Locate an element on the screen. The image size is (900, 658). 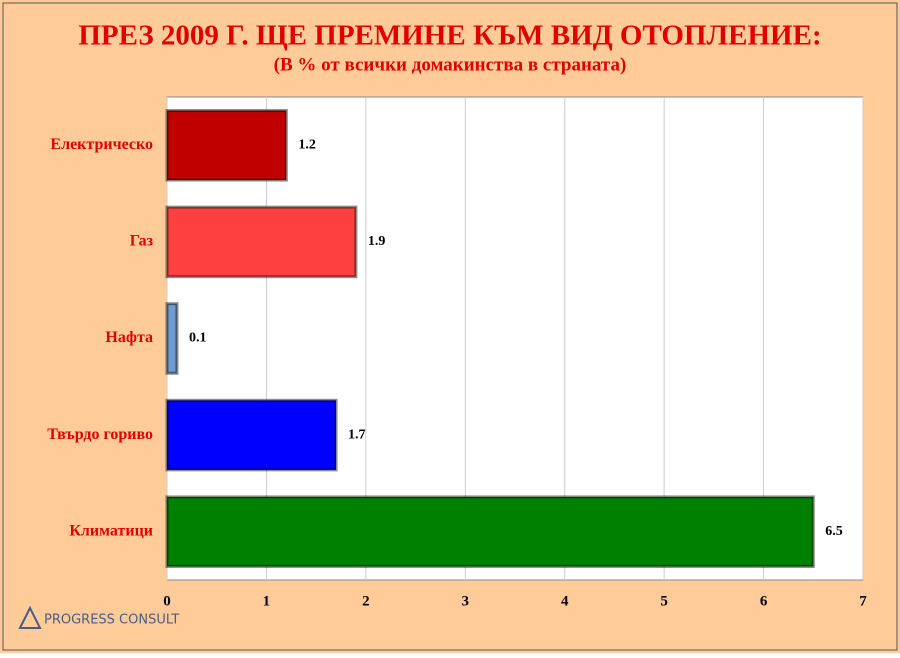
y-tick-label: Нафта is located at coordinates (129, 337).